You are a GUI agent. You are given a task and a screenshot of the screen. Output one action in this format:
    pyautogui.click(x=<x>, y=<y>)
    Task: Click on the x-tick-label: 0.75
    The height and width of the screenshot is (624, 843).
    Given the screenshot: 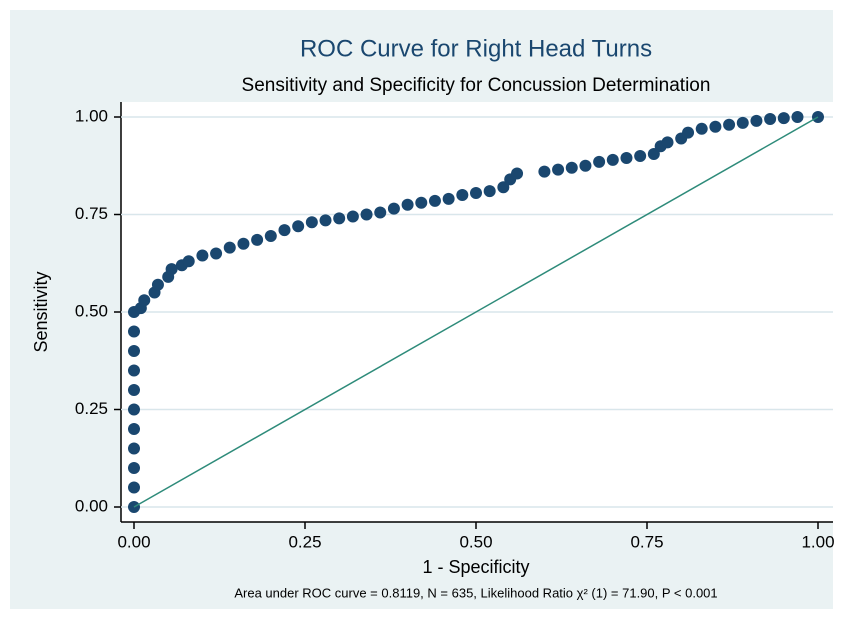 What is the action you would take?
    pyautogui.click(x=646, y=541)
    